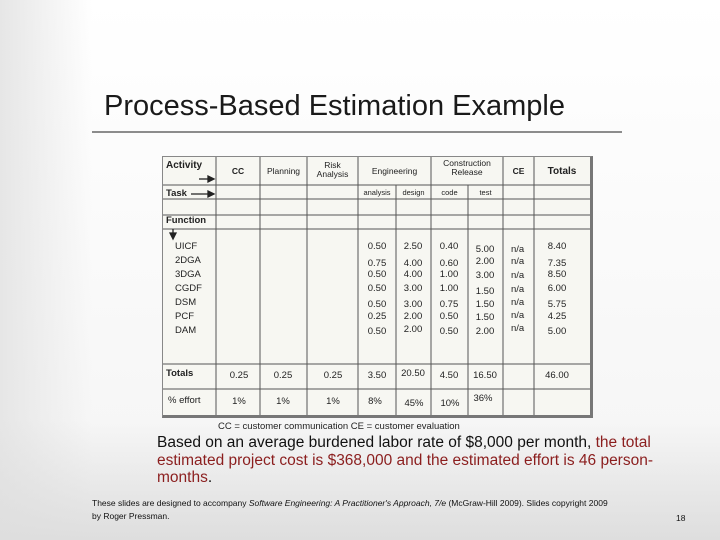 The height and width of the screenshot is (540, 720). What do you see at coordinates (485, 249) in the screenshot?
I see `test-value: 5.00` at bounding box center [485, 249].